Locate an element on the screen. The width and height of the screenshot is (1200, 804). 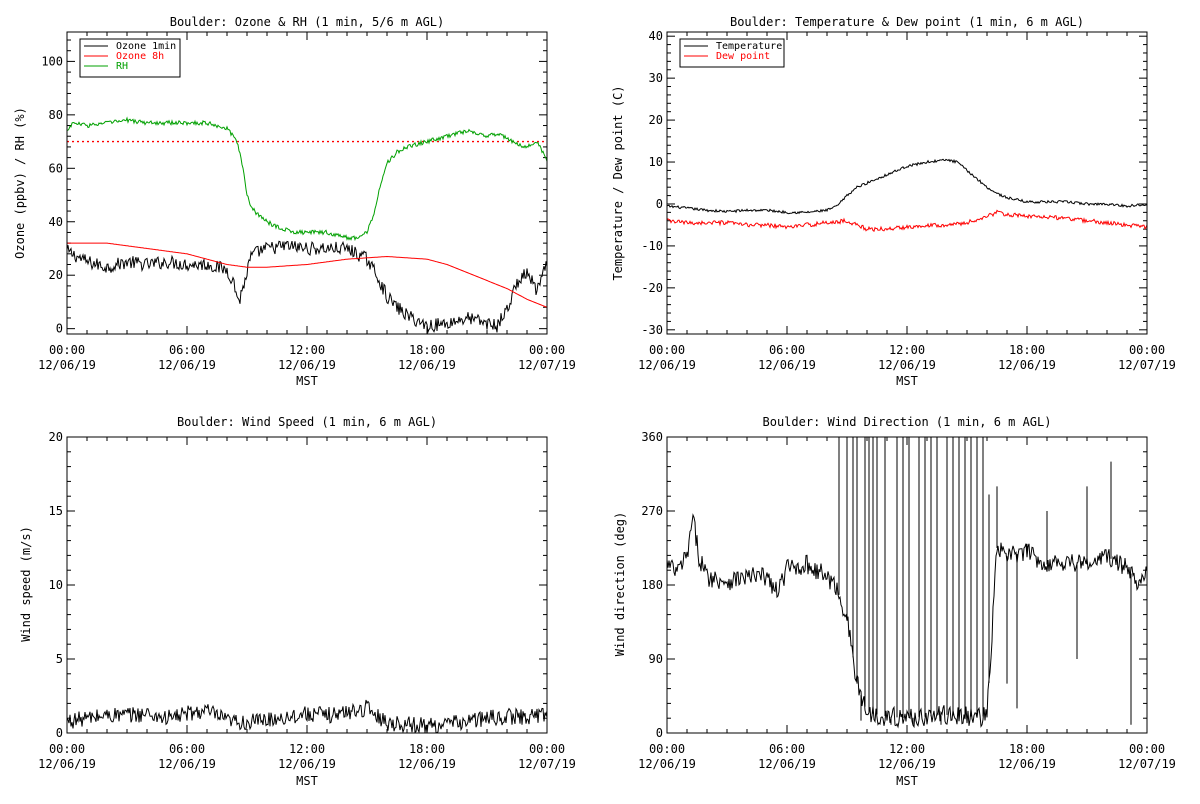
legend-entry: Temperature is located at coordinates (749, 46).